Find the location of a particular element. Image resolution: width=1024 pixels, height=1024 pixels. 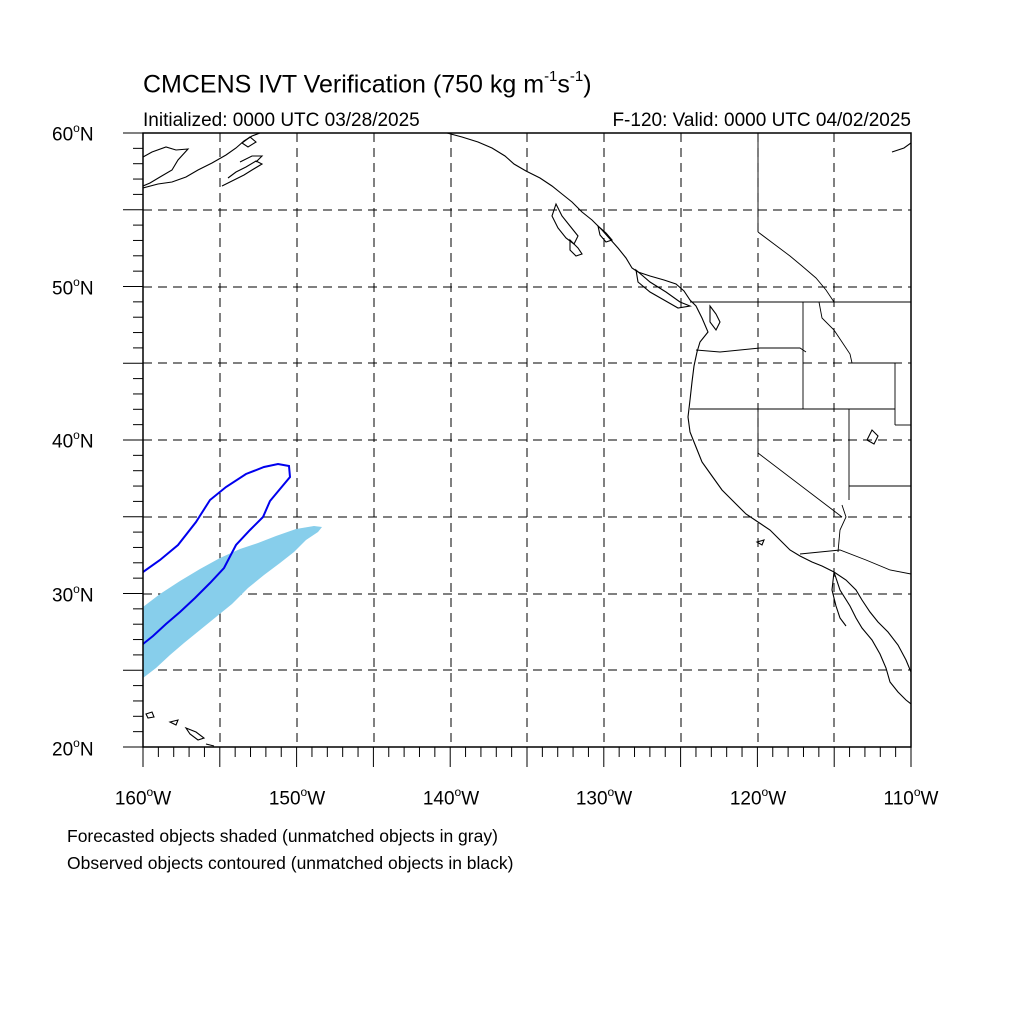

lat-label-30: 30oN is located at coordinates (73, 594).